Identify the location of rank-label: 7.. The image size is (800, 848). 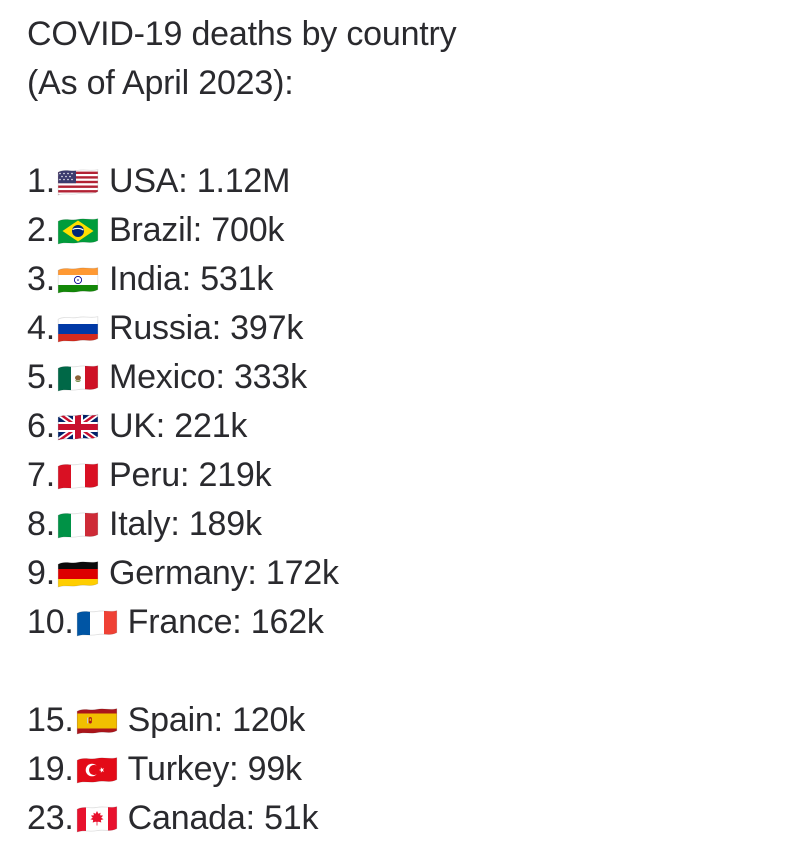
(41, 475).